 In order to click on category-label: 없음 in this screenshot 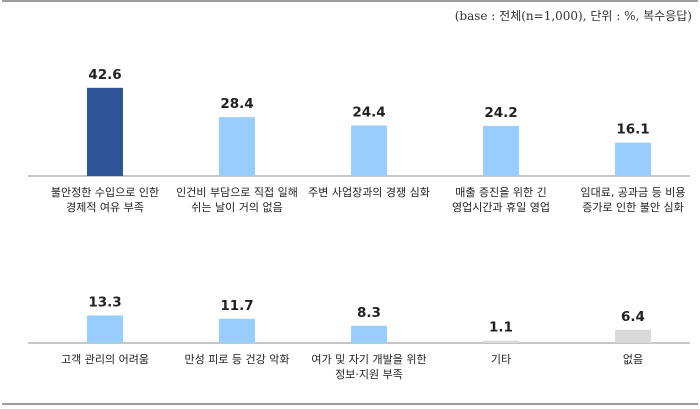, I will do `click(633, 359)`.